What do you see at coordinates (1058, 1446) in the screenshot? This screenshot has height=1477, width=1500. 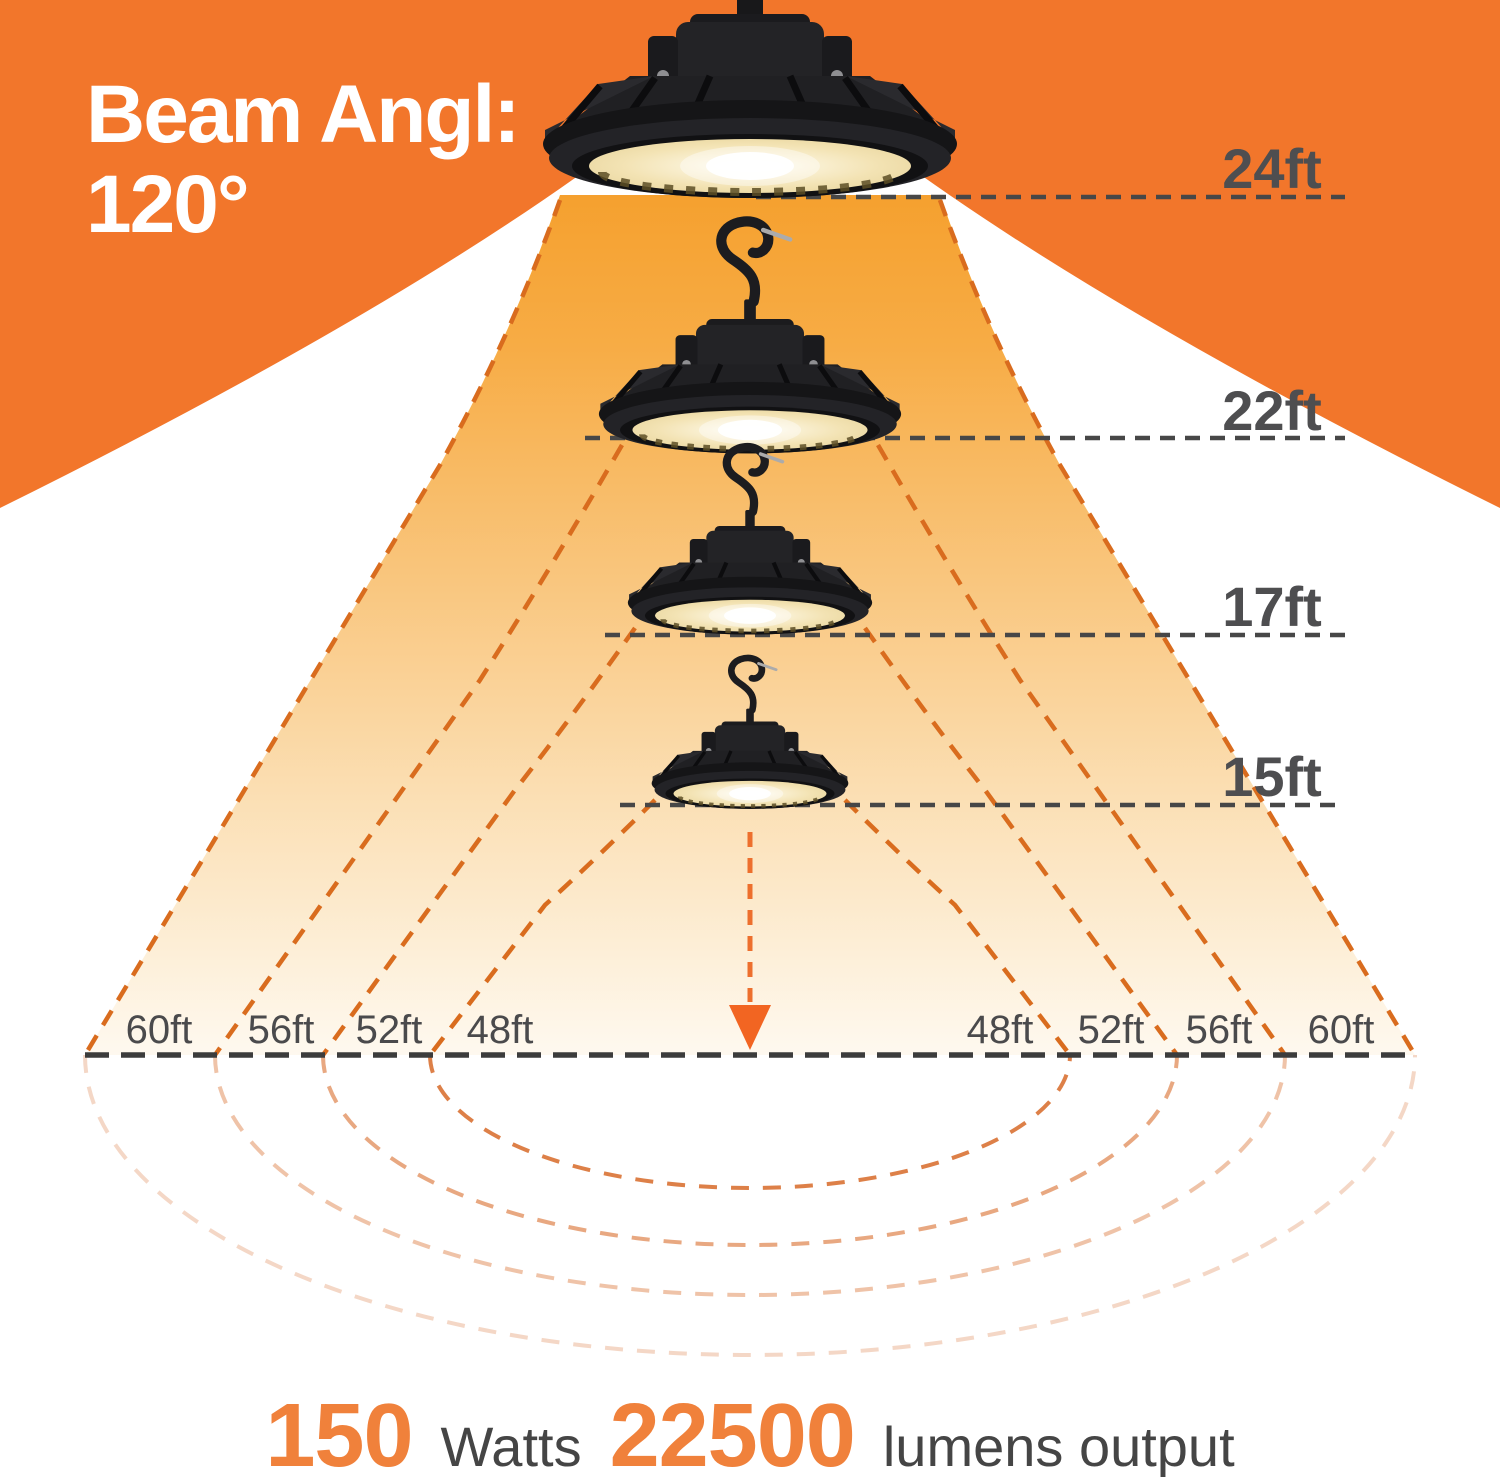 I see `lumens-unit: lumens output` at bounding box center [1058, 1446].